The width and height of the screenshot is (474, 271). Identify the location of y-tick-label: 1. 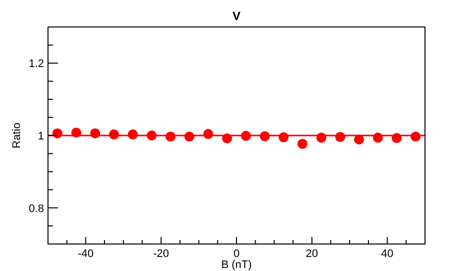
(41, 136).